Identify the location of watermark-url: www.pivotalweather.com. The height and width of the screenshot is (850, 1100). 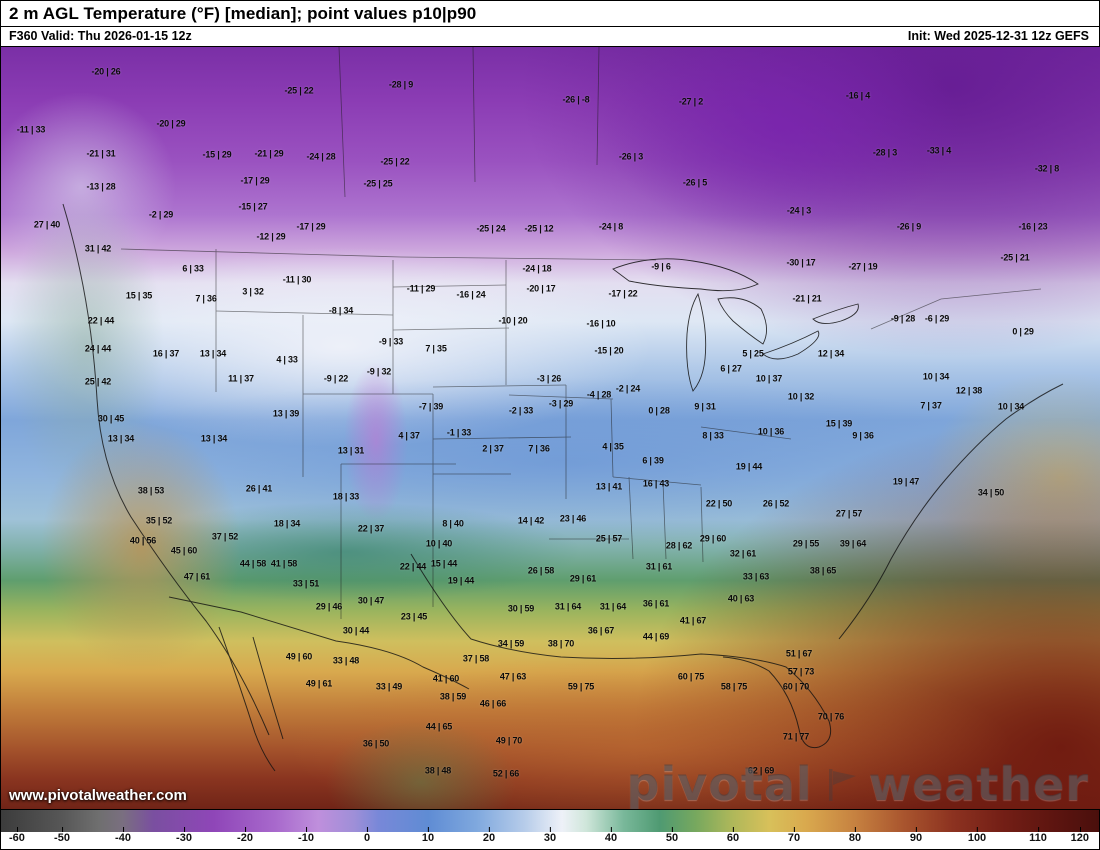
(98, 795).